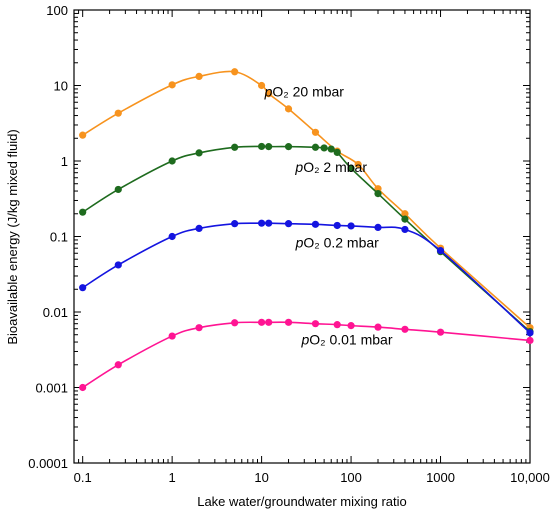 This screenshot has height=513, width=550. I want to click on y-tick-label: 0.0001, so click(48, 463).